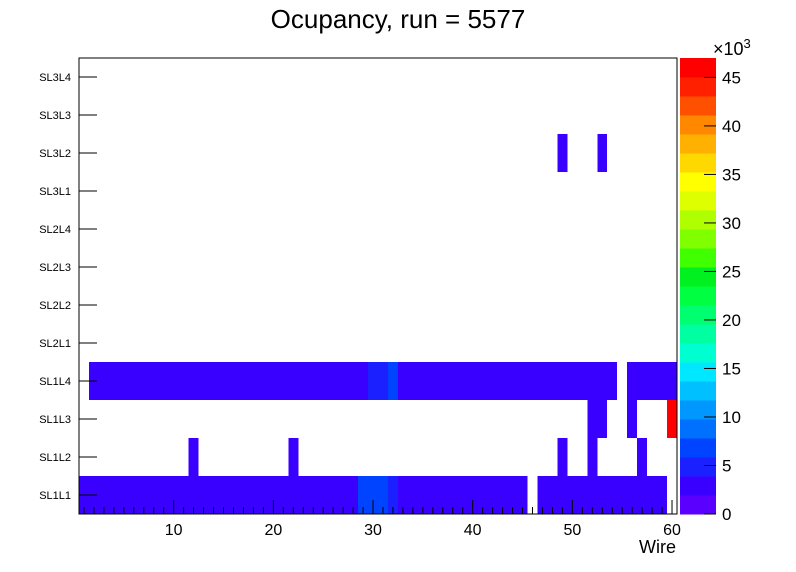  What do you see at coordinates (731, 223) in the screenshot?
I see `z-tick-label: 30` at bounding box center [731, 223].